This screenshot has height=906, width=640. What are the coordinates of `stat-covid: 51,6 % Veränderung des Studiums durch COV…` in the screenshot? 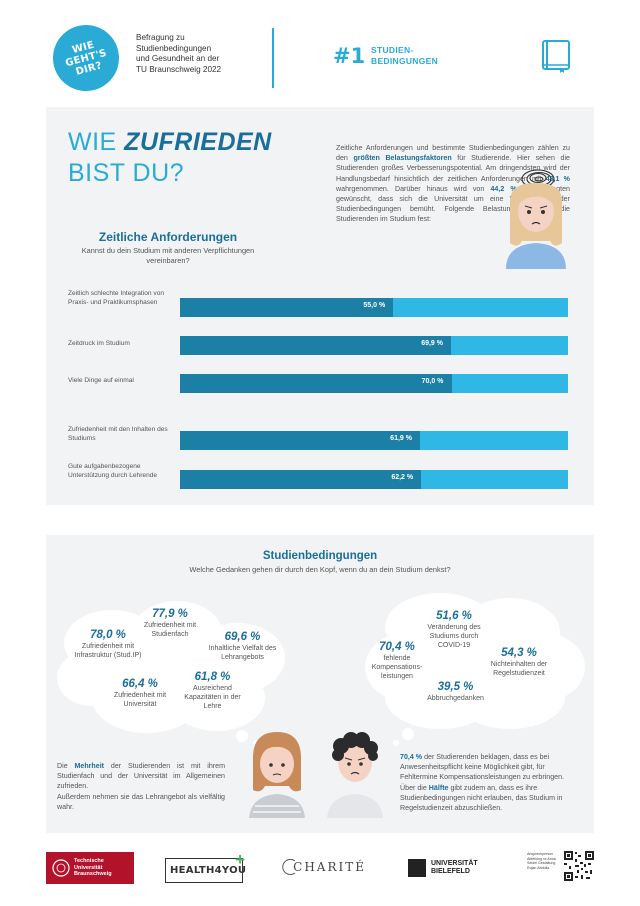 It's located at (454, 629).